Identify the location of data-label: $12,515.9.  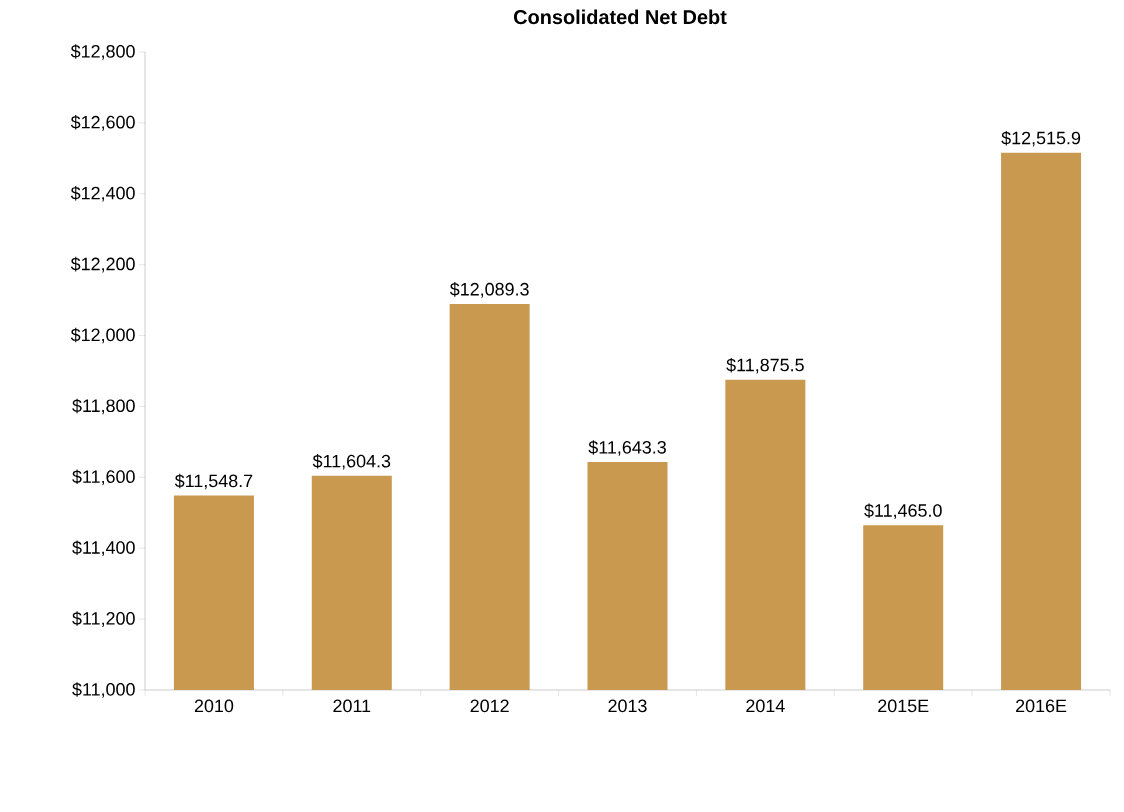
(1041, 138).